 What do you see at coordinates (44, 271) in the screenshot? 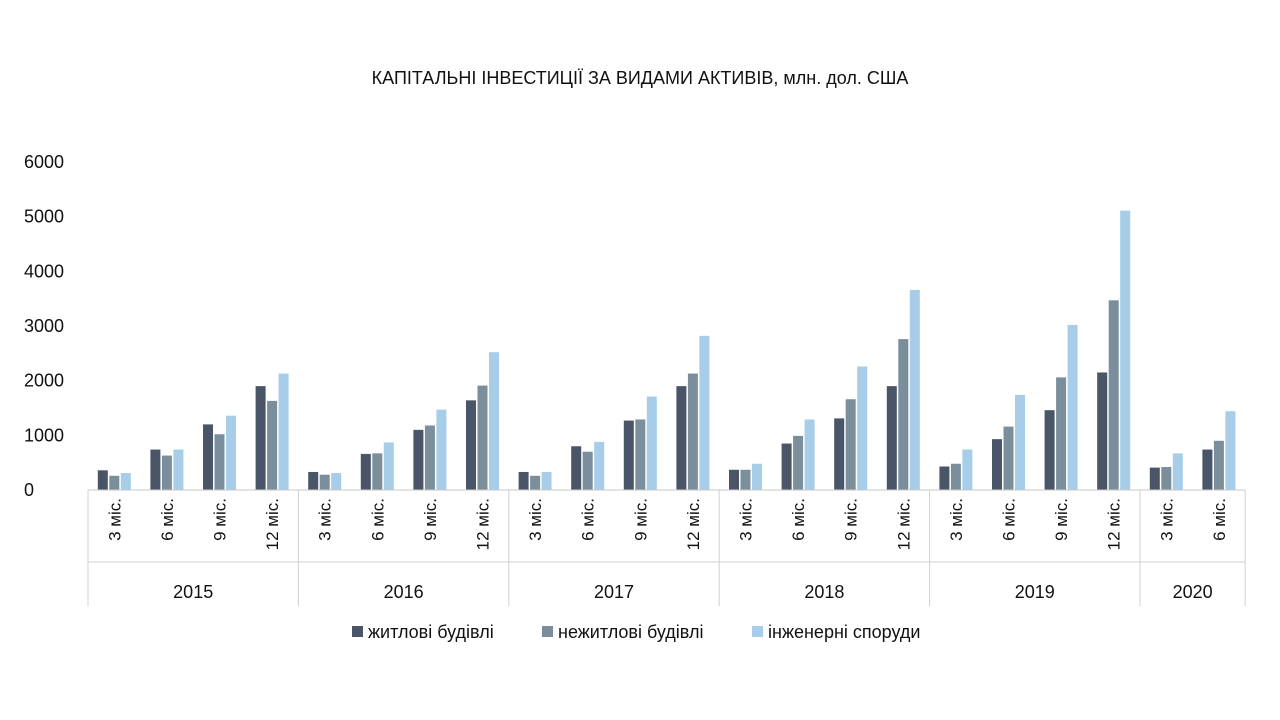
I see `y-tick-label: 4000` at bounding box center [44, 271].